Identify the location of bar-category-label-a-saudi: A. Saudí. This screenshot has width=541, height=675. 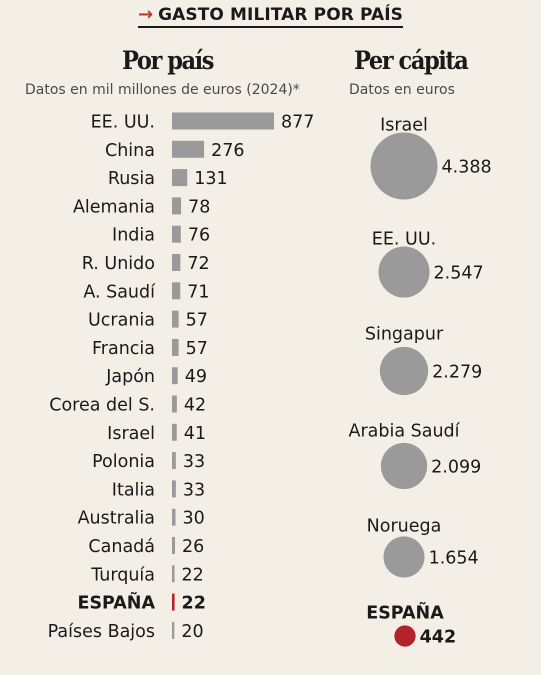
(119, 292).